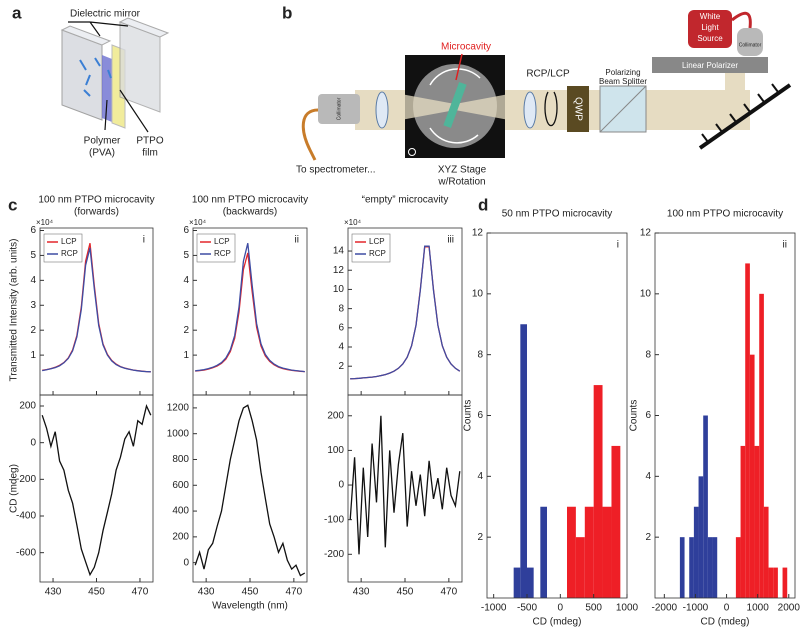  What do you see at coordinates (335, 450) in the screenshot?
I see `y-tick-label: 100` at bounding box center [335, 450].